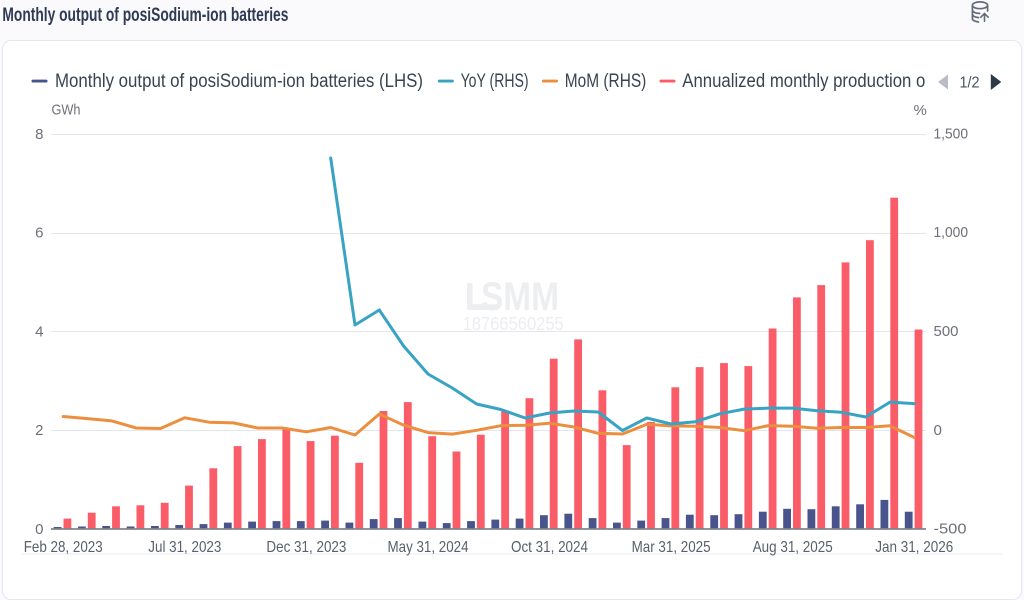 The width and height of the screenshot is (1024, 600). I want to click on svg-text: May 31, 2024, so click(428, 547).